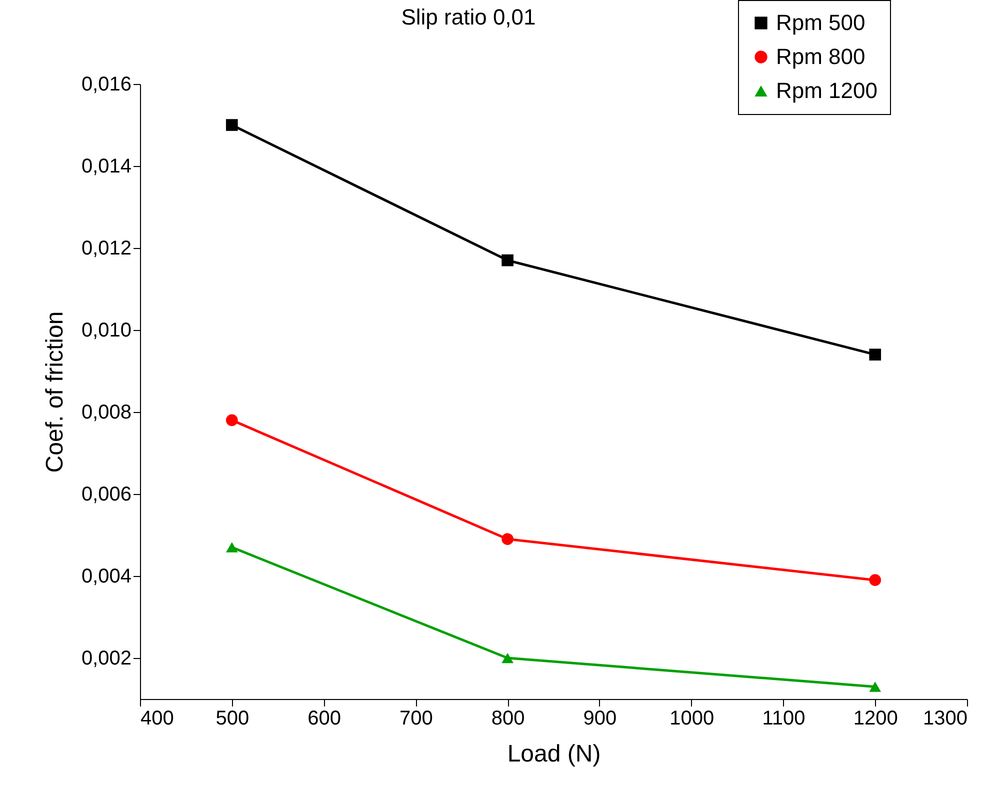 The width and height of the screenshot is (991, 790). Describe the element at coordinates (106, 413) in the screenshot. I see `y-tick-label: 0,008` at that location.